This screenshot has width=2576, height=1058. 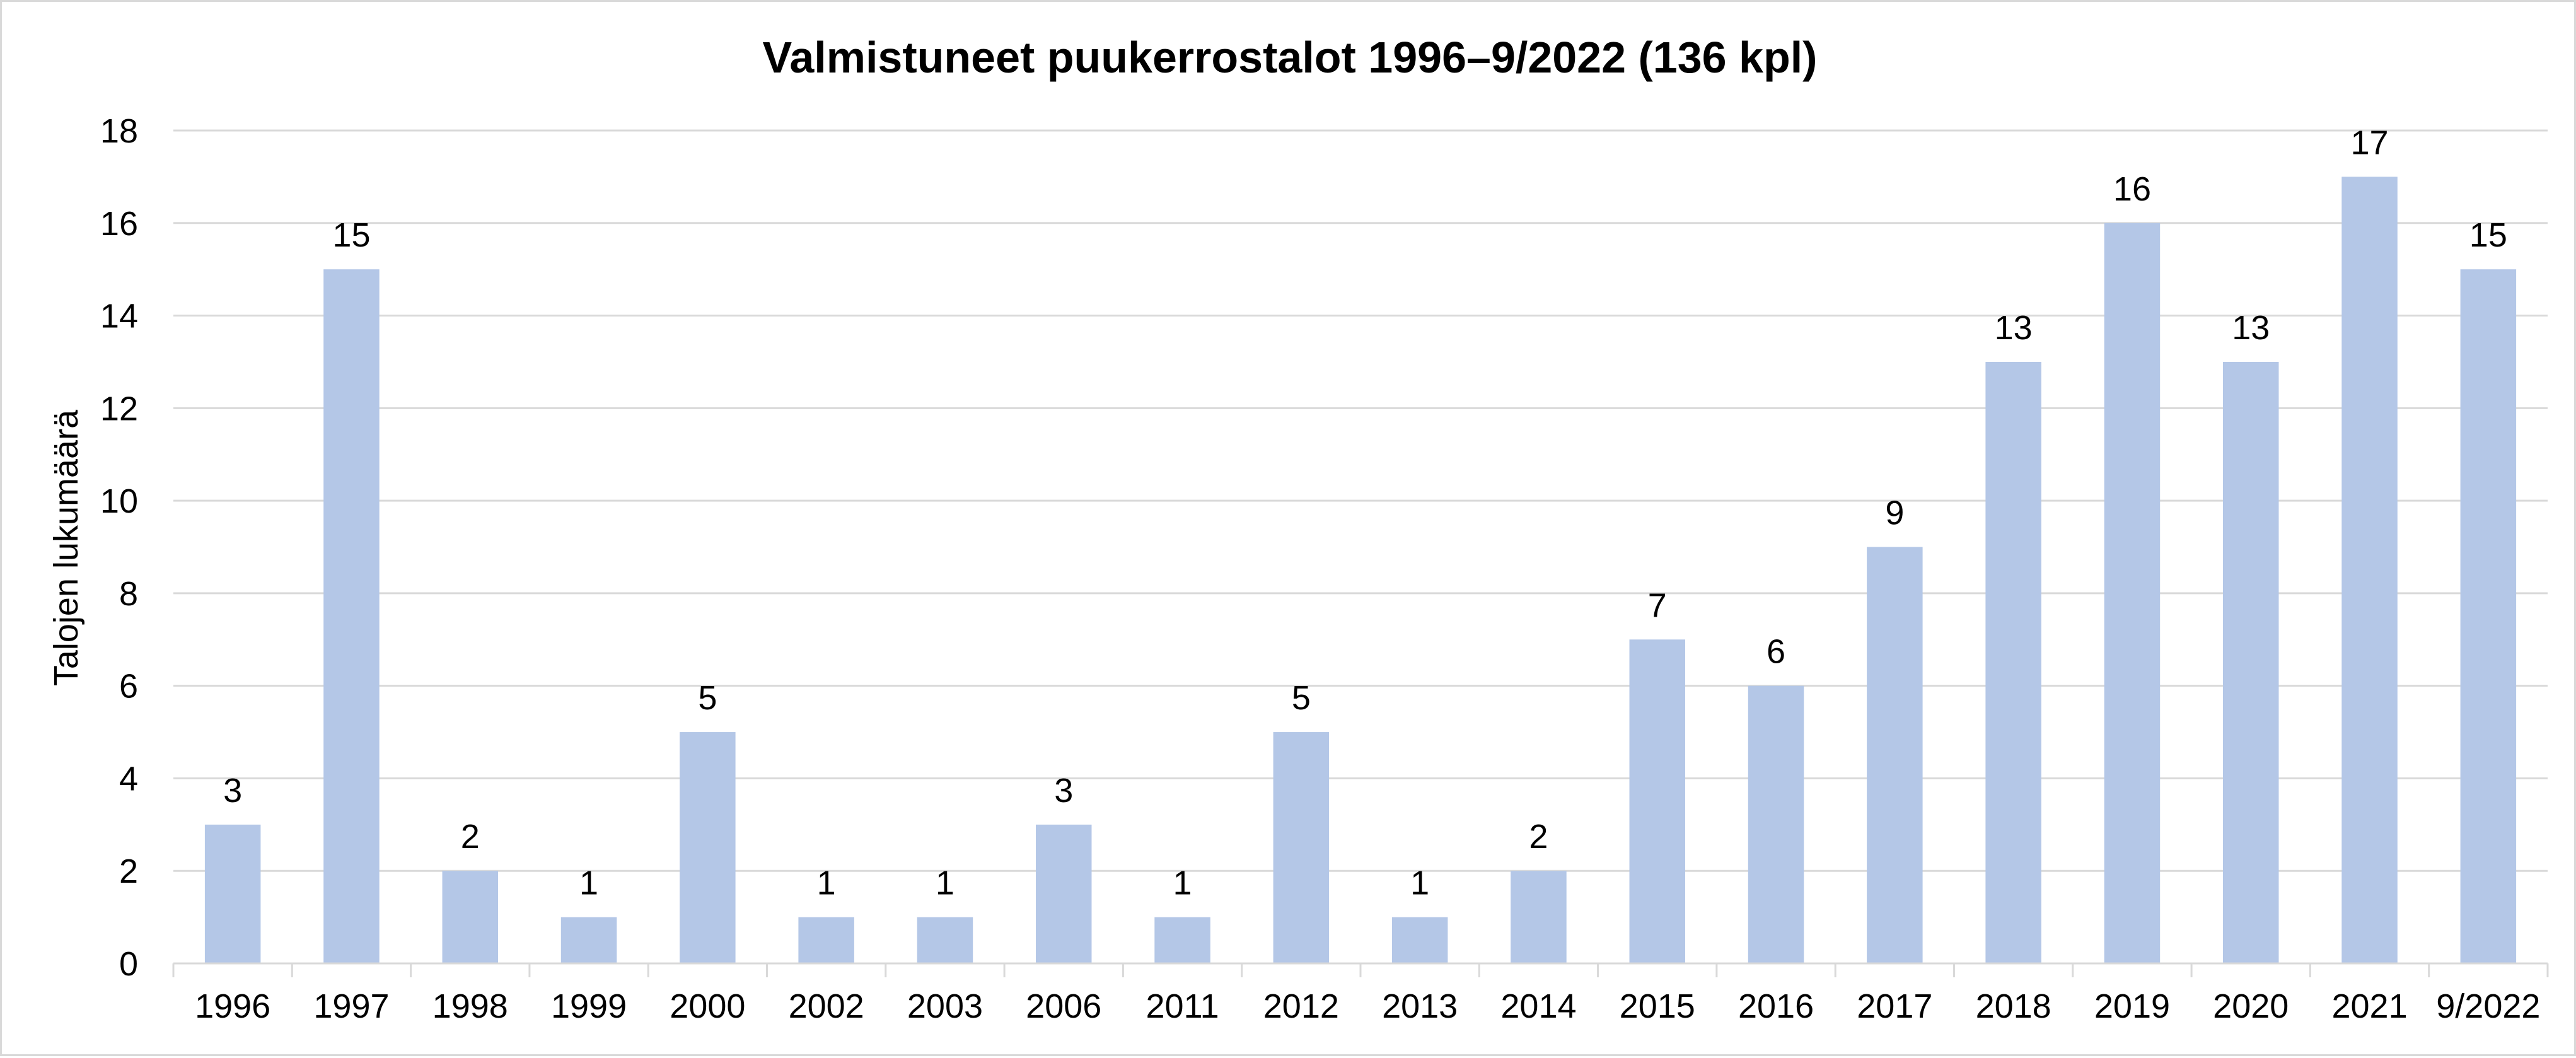 What do you see at coordinates (2014, 1006) in the screenshot?
I see `x-tick-label: 2018` at bounding box center [2014, 1006].